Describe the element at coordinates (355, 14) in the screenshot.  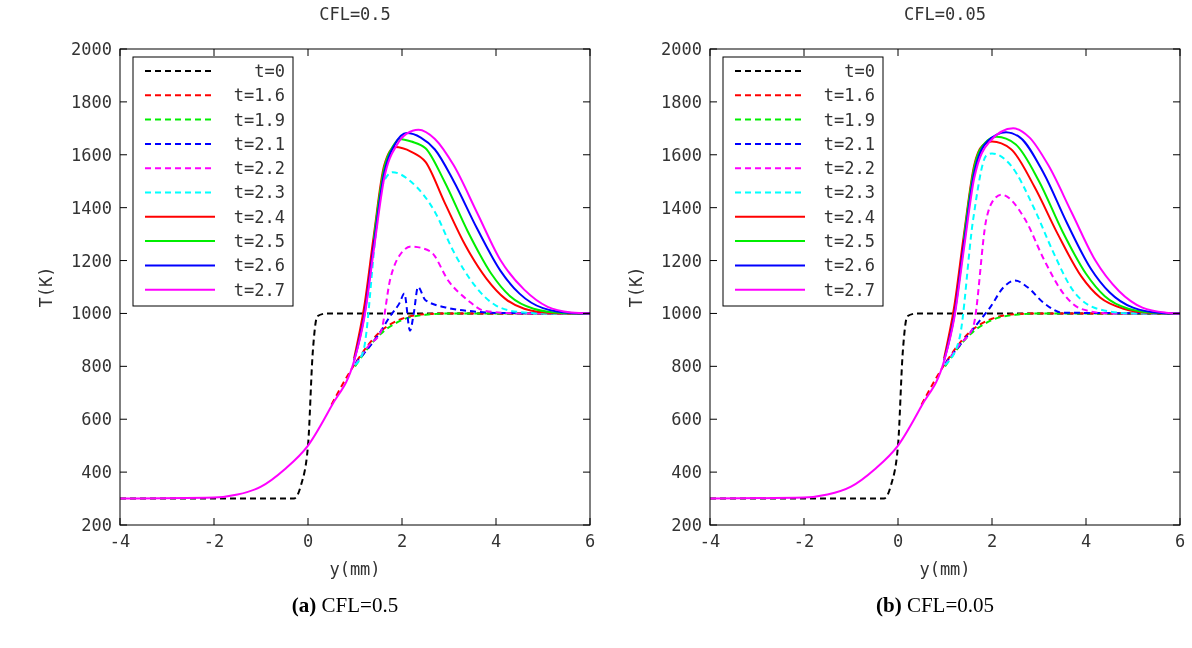
I see `chart-title: CFL=0.5` at that location.